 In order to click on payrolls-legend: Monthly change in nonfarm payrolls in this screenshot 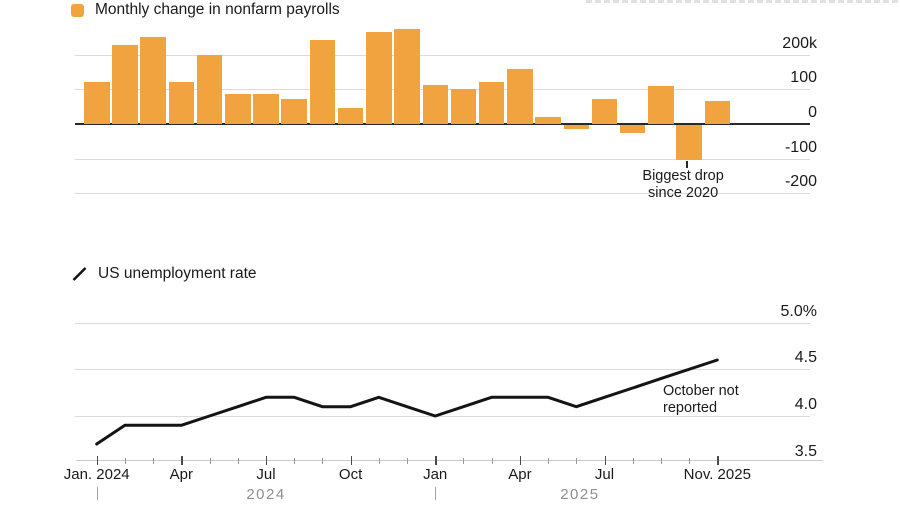, I will do `click(205, 10)`.